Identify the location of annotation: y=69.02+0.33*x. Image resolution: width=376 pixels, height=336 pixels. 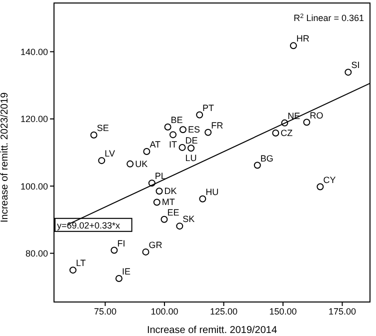
(89, 225).